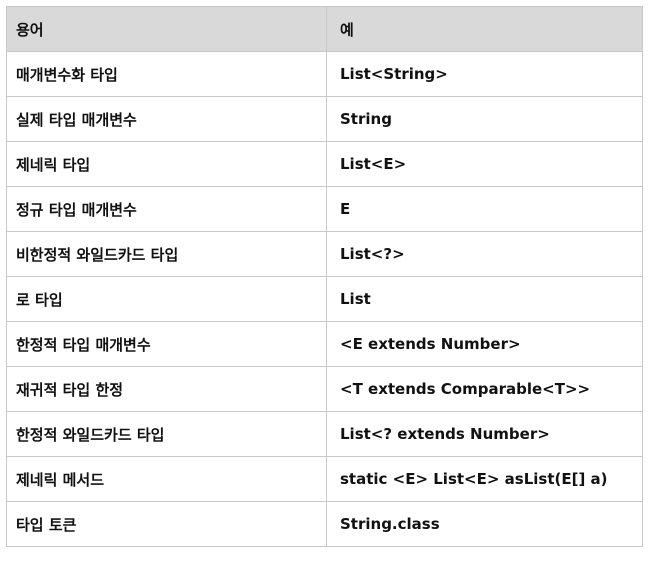 The height and width of the screenshot is (567, 649). I want to click on term-cell: 제네릭 메서드, so click(166, 479).